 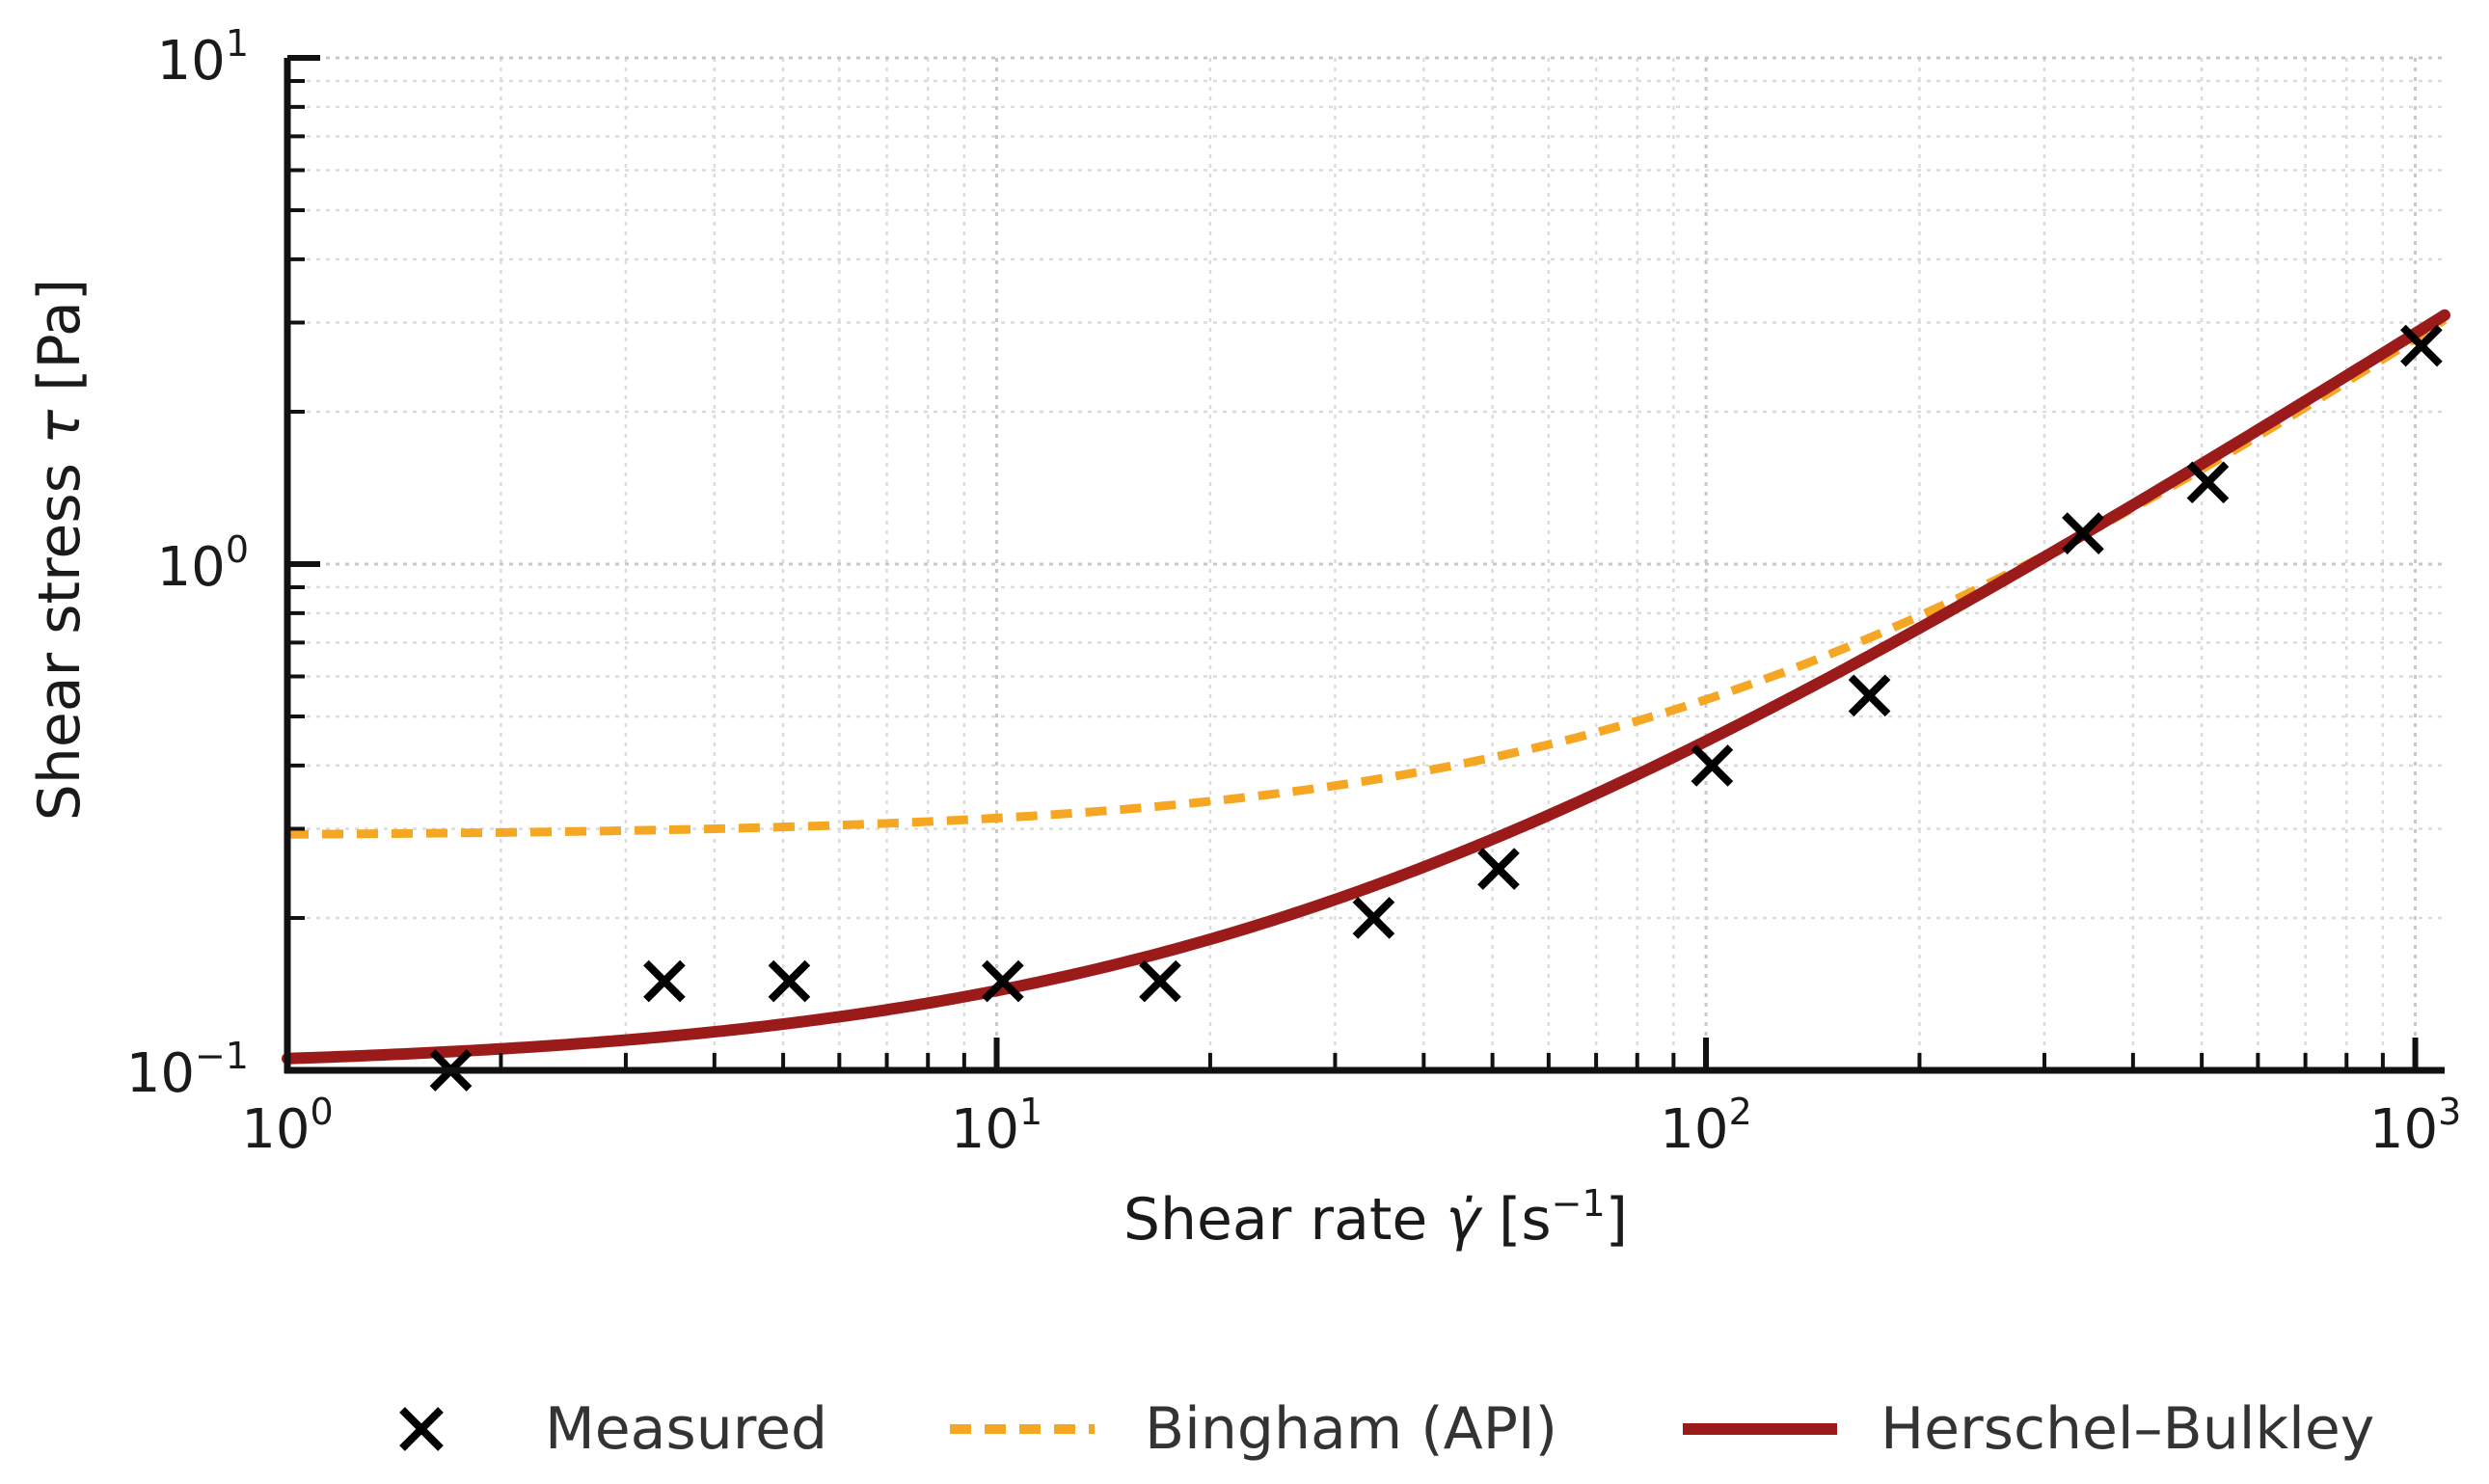 What do you see at coordinates (187, 1070) in the screenshot?
I see `y-tick-label: 10⁻¹` at bounding box center [187, 1070].